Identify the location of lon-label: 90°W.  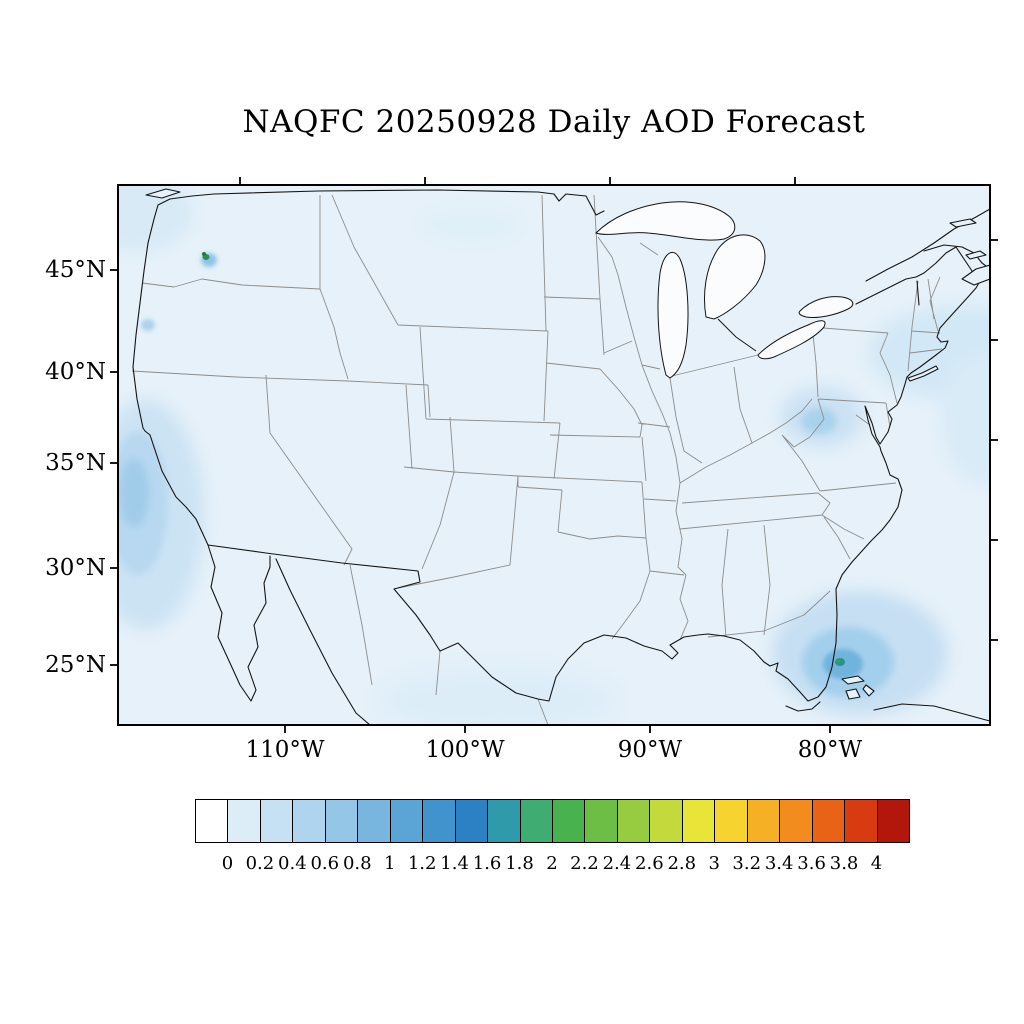
(650, 750).